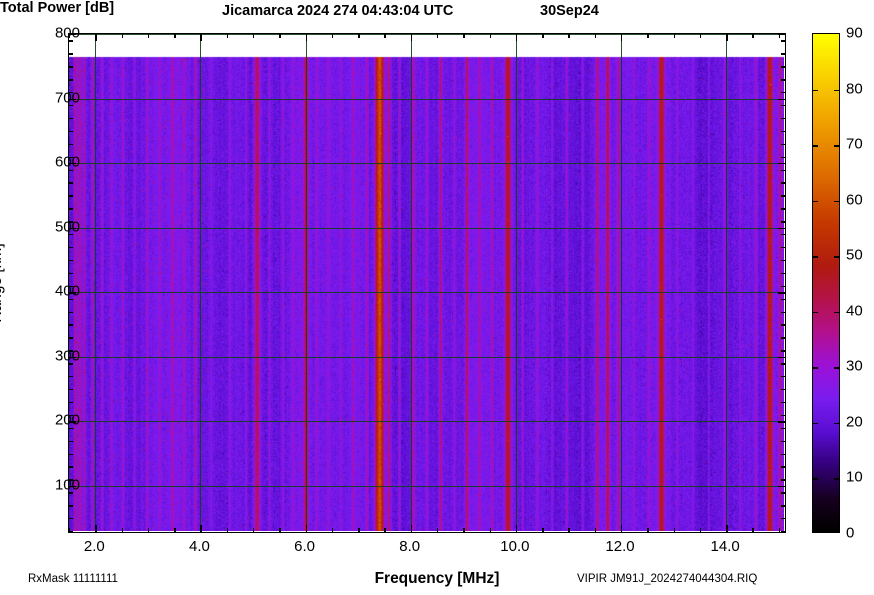 The width and height of the screenshot is (874, 595). What do you see at coordinates (305, 546) in the screenshot?
I see `x-tick-label: 6.0` at bounding box center [305, 546].